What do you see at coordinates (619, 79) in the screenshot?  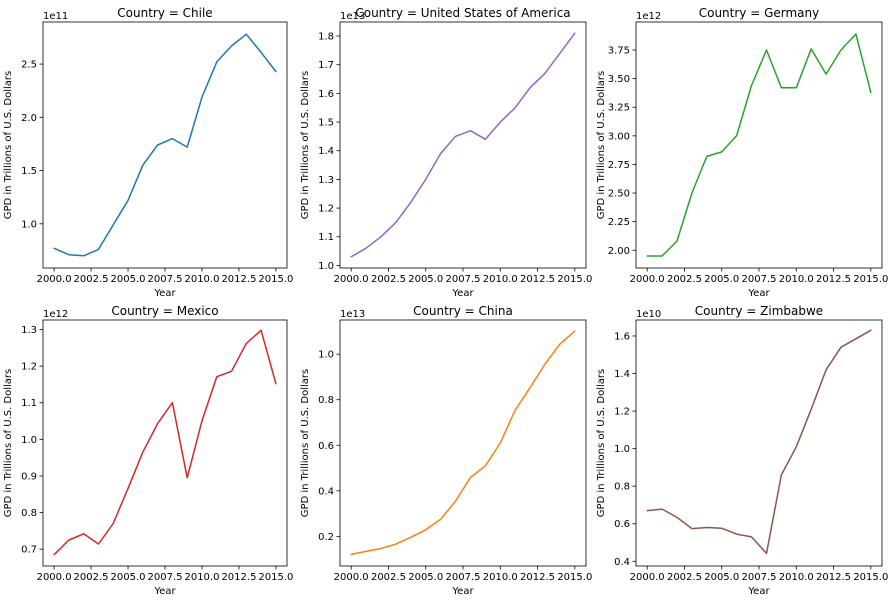 I see `y-tick-label: 3.50` at bounding box center [619, 79].